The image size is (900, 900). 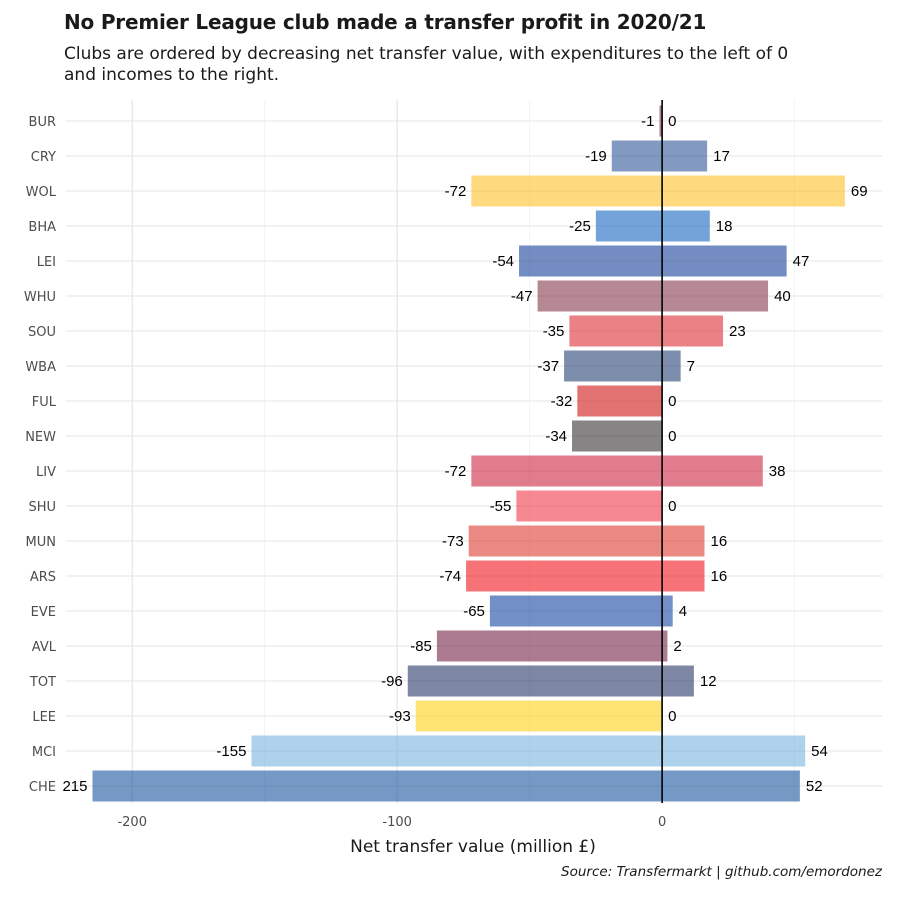 What do you see at coordinates (683, 611) in the screenshot?
I see `label-income-eve: 4` at bounding box center [683, 611].